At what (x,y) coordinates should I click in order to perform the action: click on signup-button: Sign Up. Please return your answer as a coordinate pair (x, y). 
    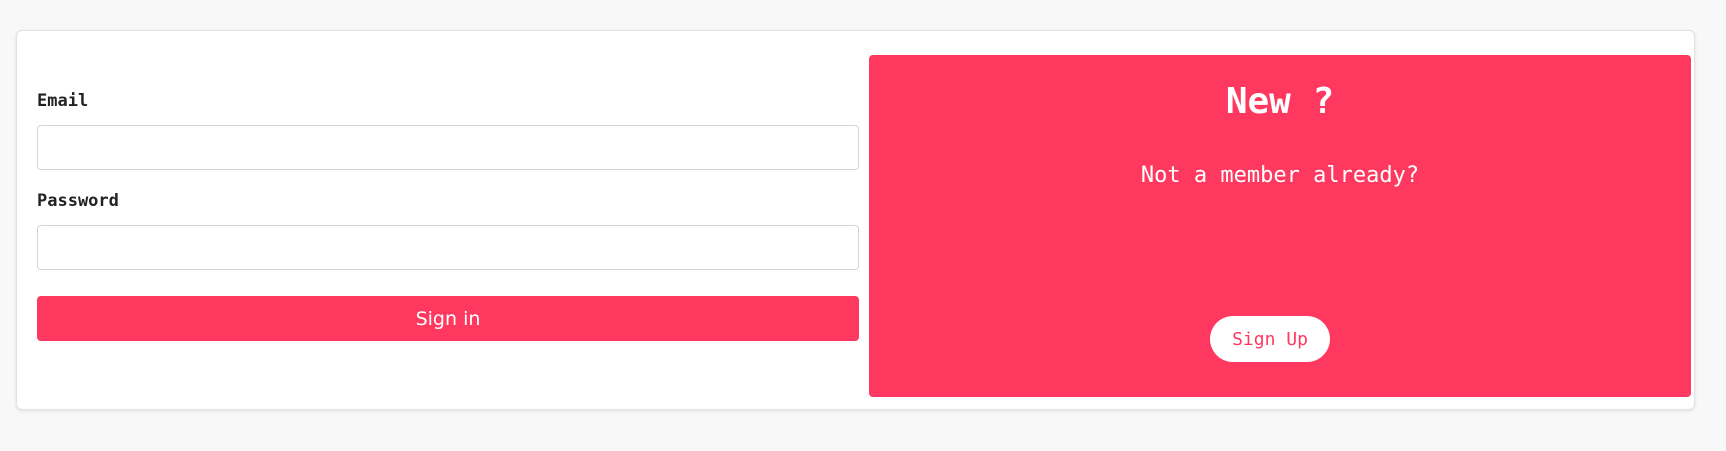
    Looking at the image, I should click on (1270, 339).